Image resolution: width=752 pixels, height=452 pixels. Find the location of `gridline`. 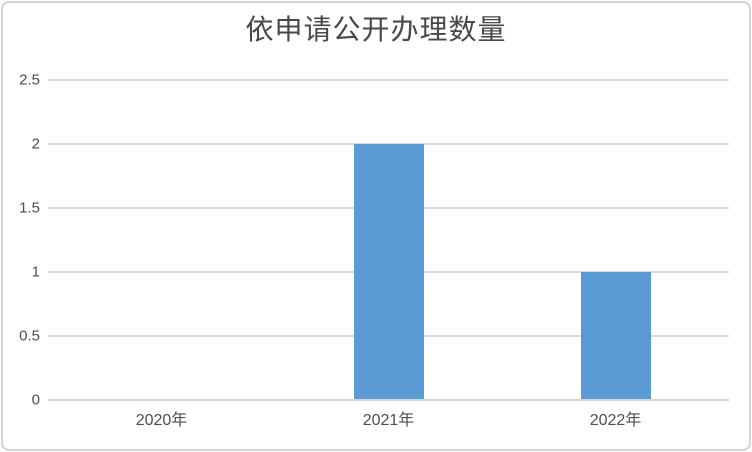

gridline is located at coordinates (388, 80).